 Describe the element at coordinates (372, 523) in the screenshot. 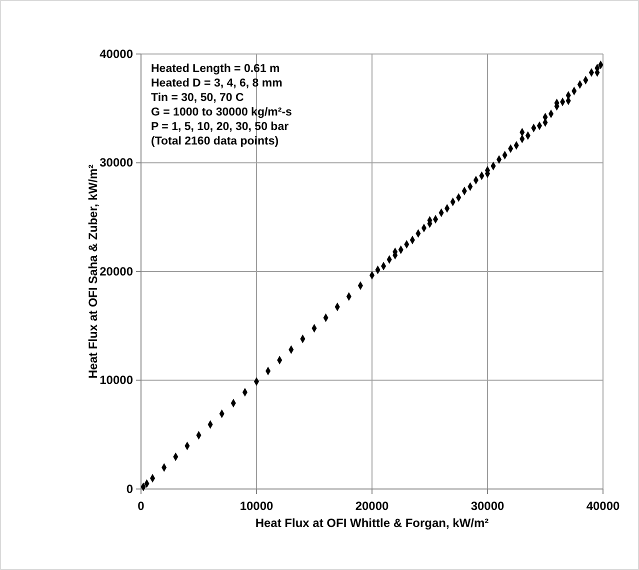

I see `x-axis-title: Heat Flux at OFI Whittle & Forgan, kW/m²` at that location.